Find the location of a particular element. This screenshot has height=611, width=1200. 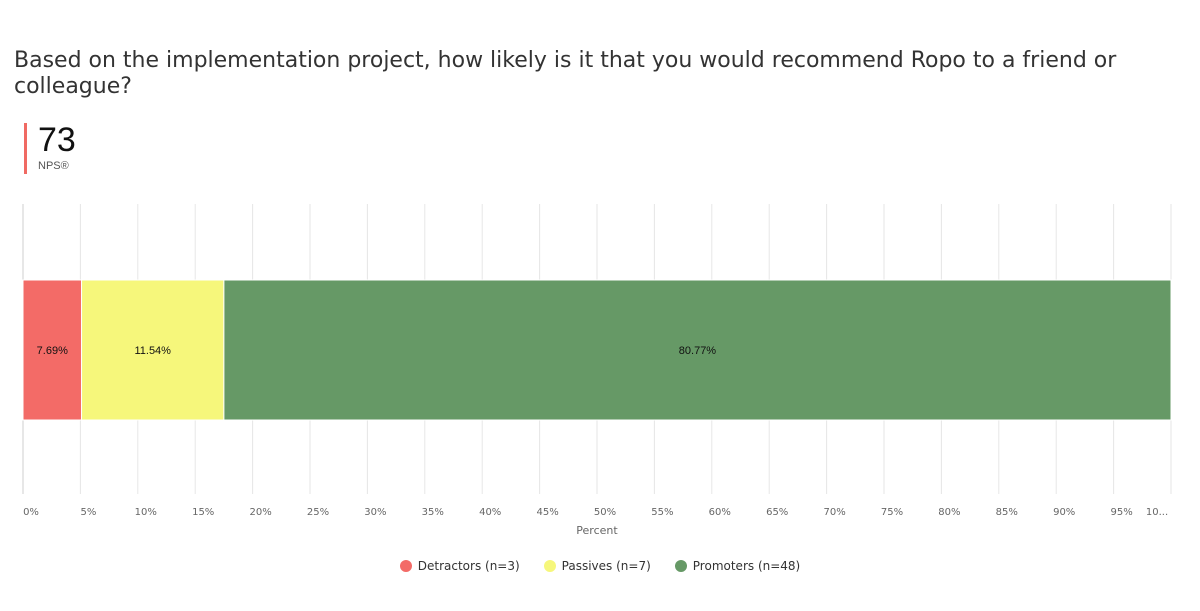

x-tick-label: 70% is located at coordinates (834, 512).